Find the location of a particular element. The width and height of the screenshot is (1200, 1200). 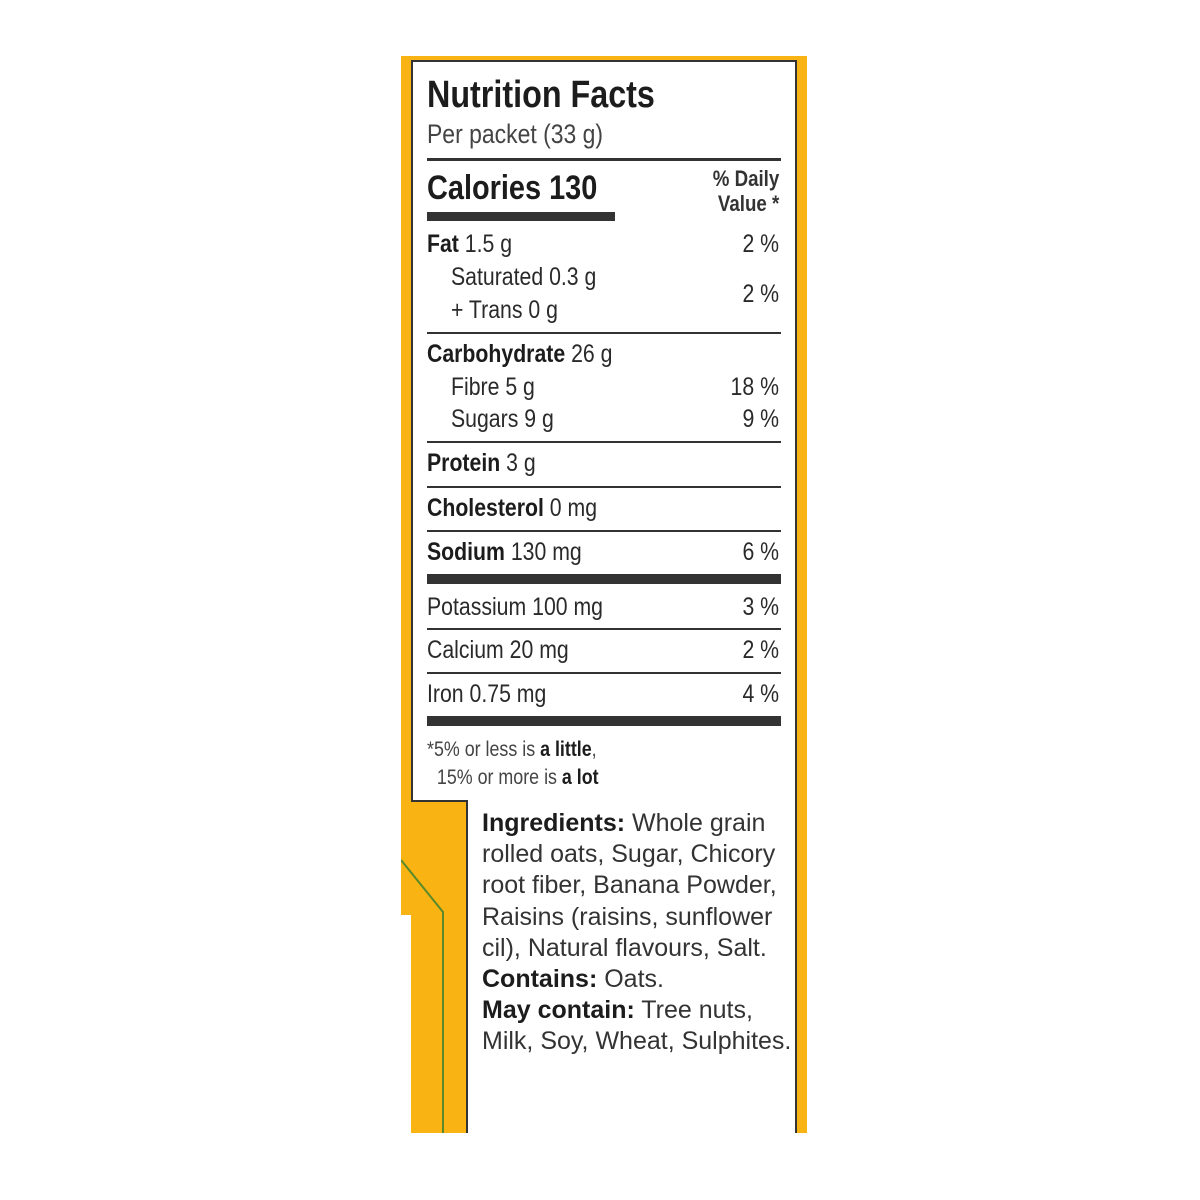

daily-value-header: % Daily Value * is located at coordinates (745, 191).